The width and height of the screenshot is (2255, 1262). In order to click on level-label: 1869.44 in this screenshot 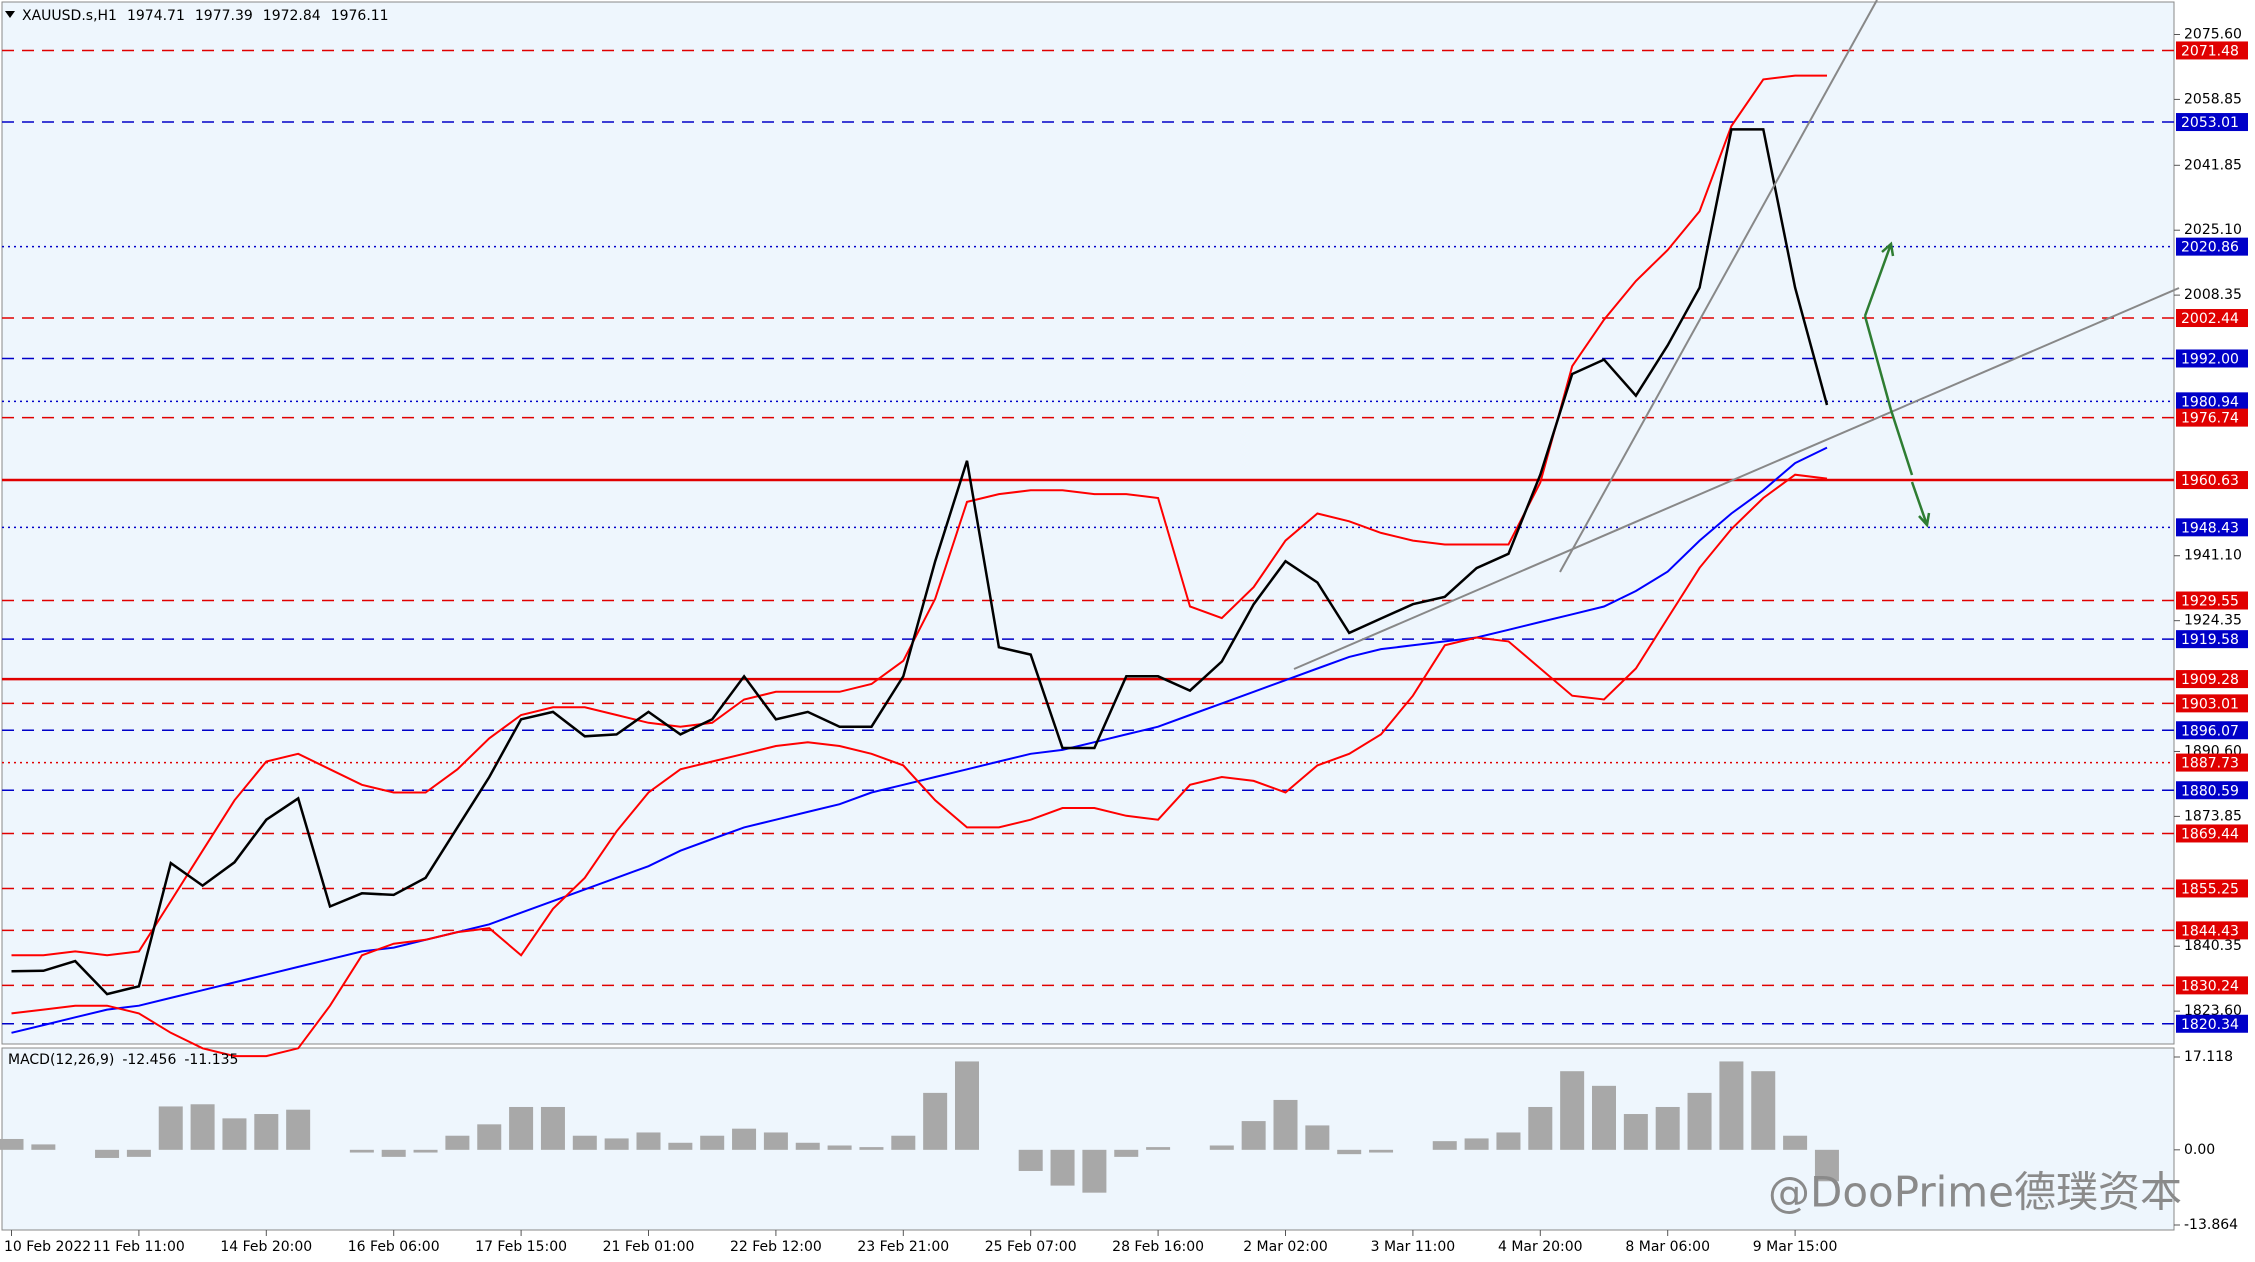, I will do `click(2210, 834)`.